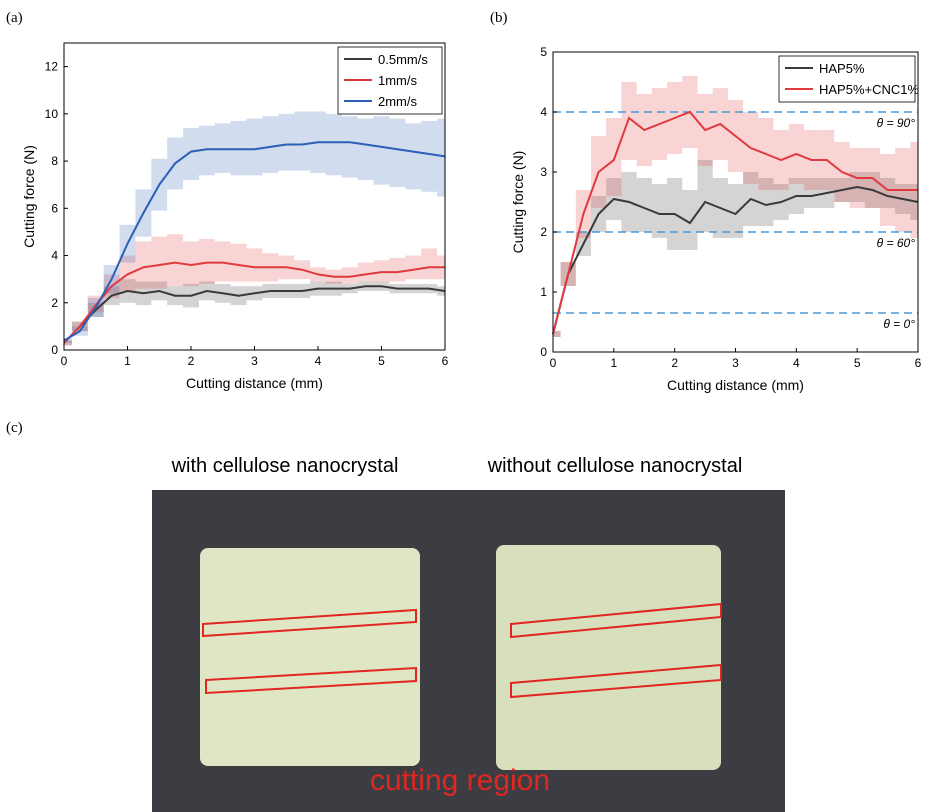  What do you see at coordinates (54, 208) in the screenshot?
I see `y-tick-label: 6` at bounding box center [54, 208].